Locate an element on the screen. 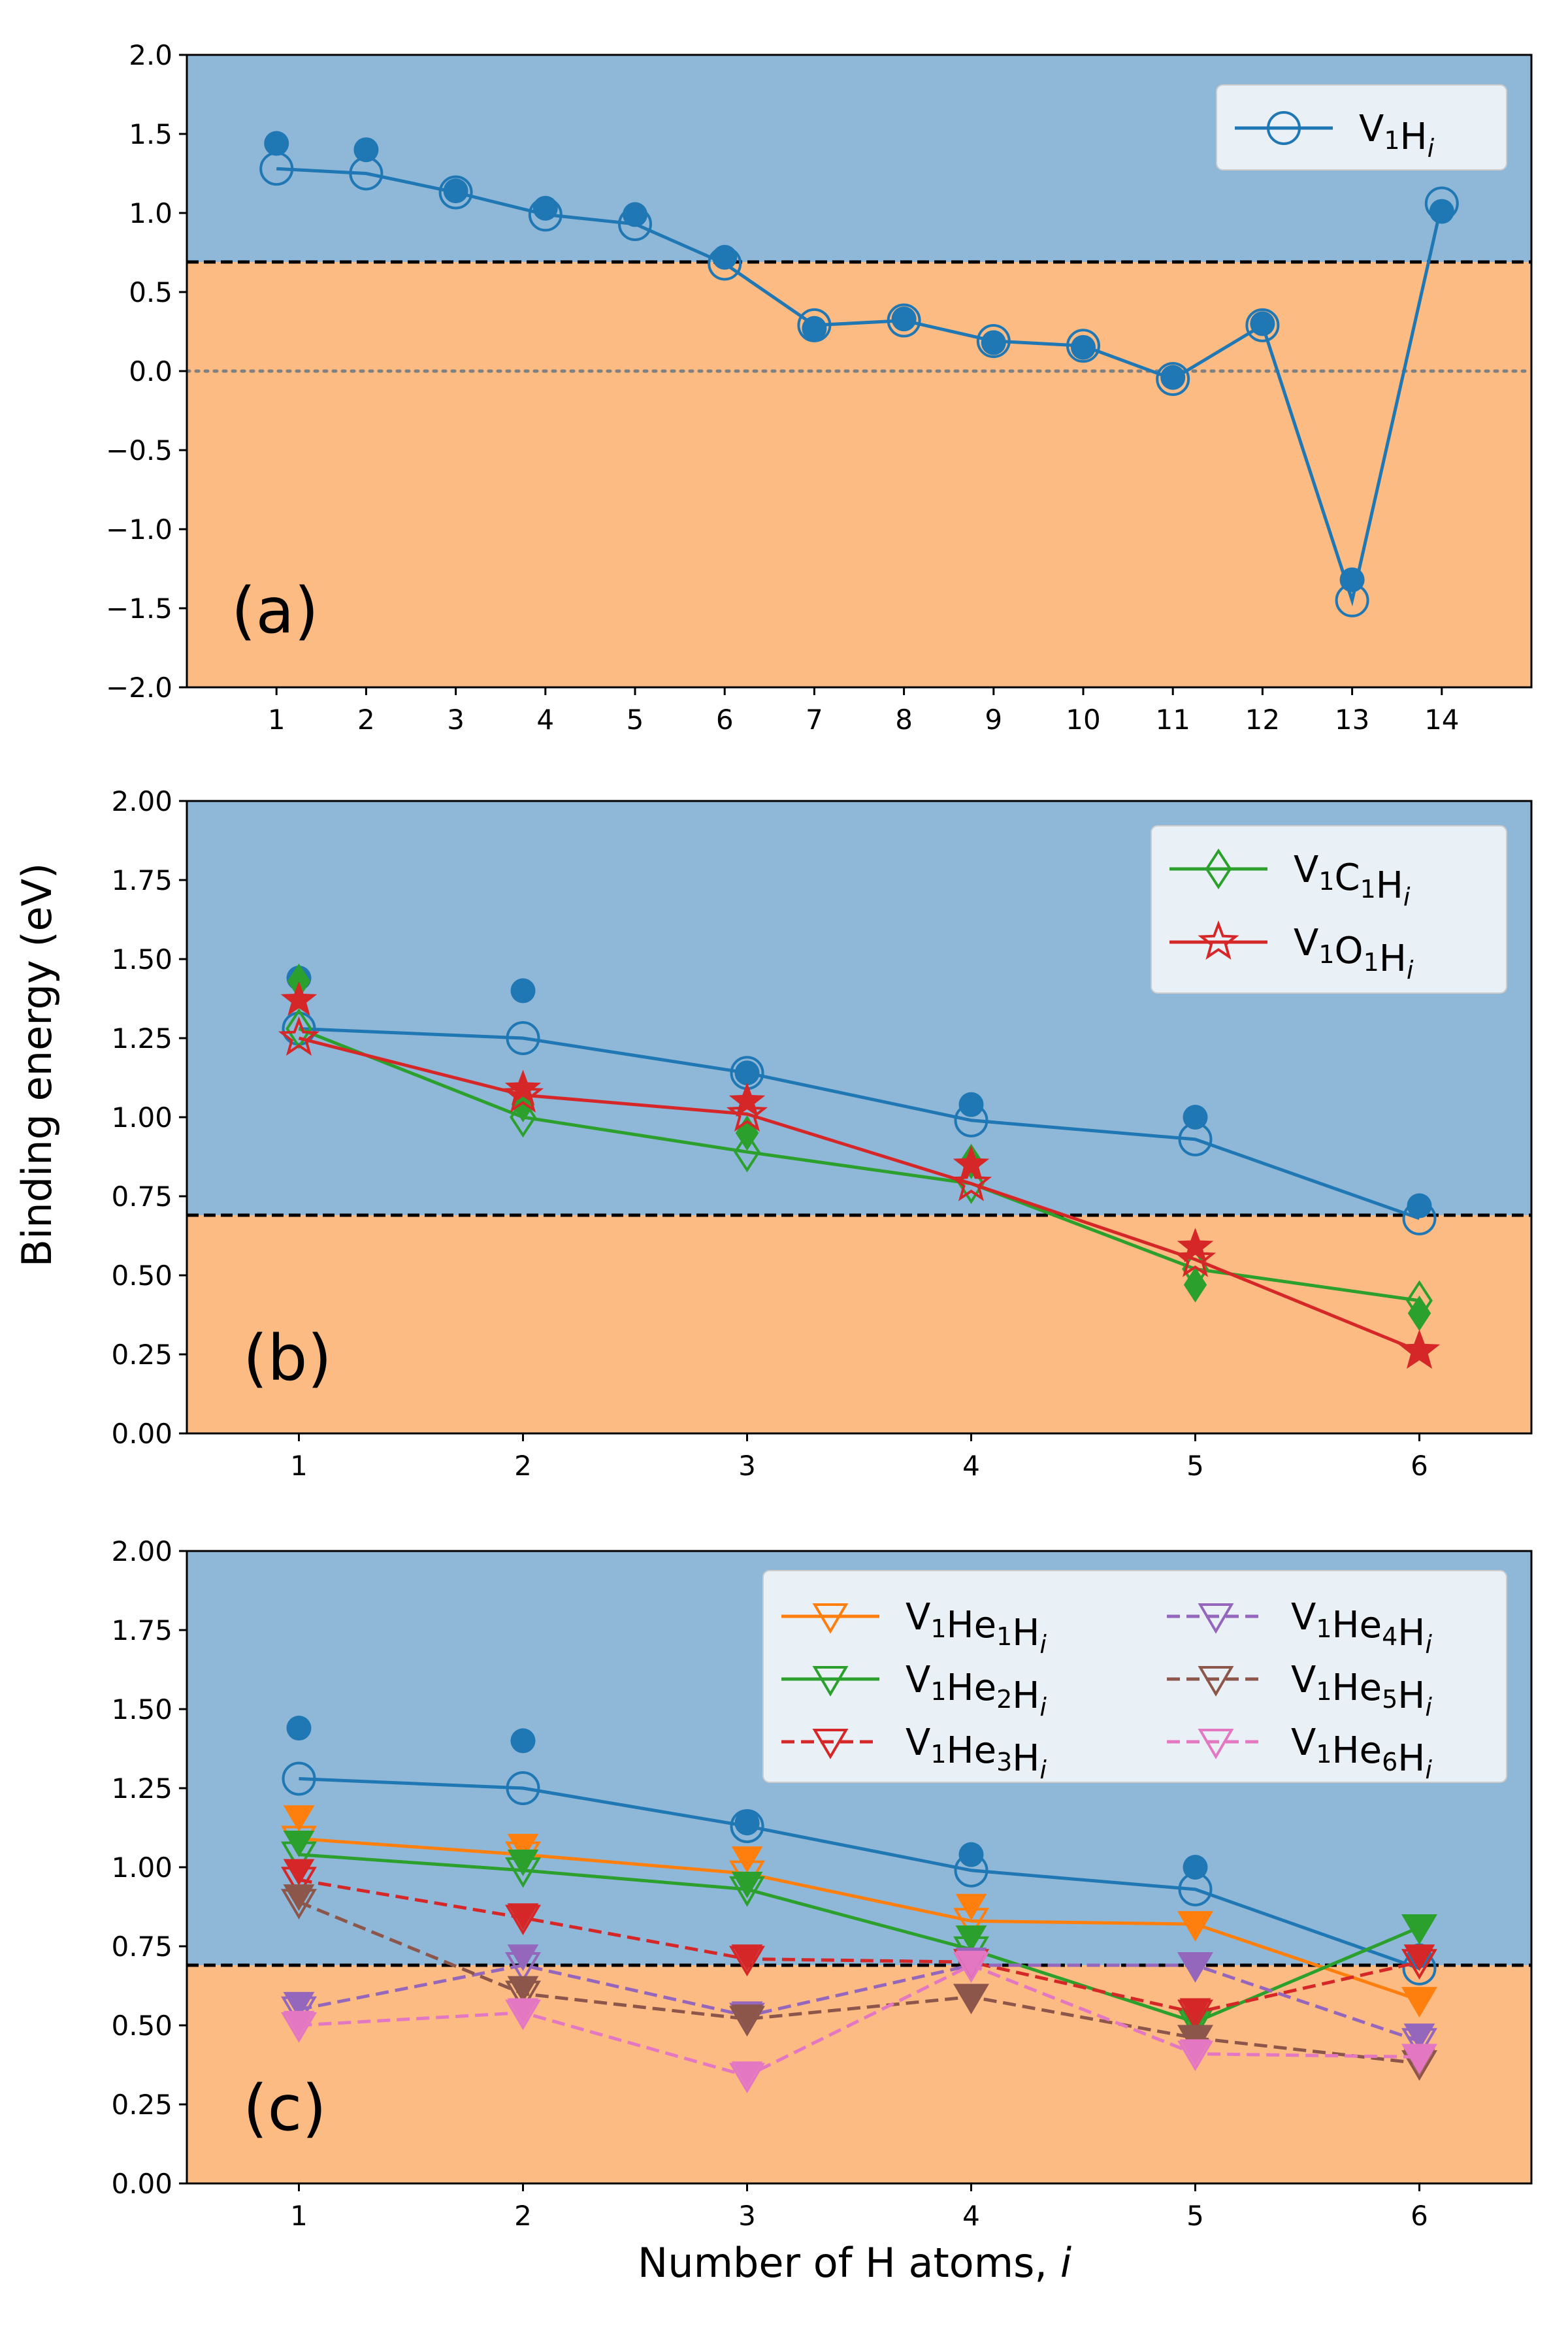 The height and width of the screenshot is (2352, 1568). series-point-V1He5Hi is located at coordinates (747, 2021).